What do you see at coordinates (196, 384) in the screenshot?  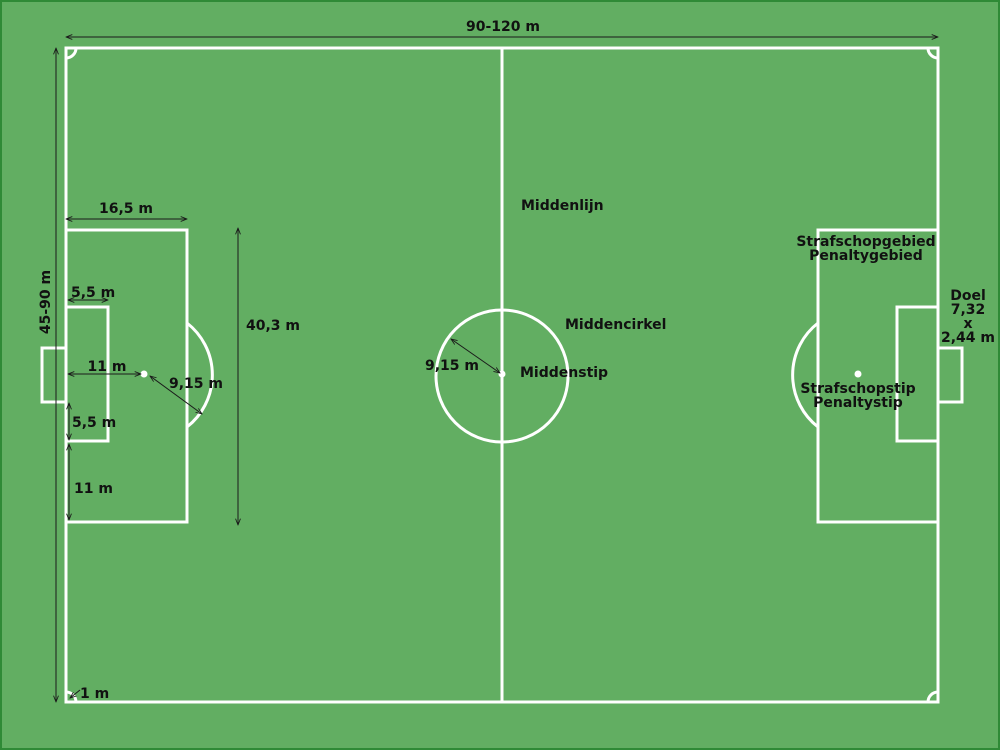 I see `penalty-arc-radius-label: 9,15 m` at bounding box center [196, 384].